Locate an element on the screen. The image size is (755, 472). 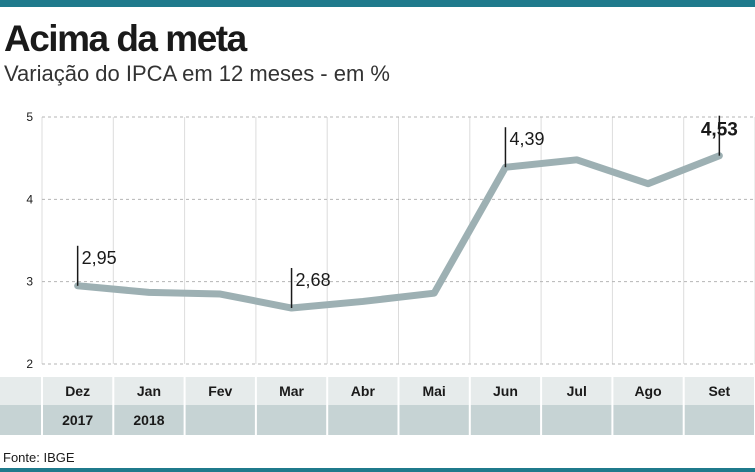
bottom-accent-bar is located at coordinates (377, 470).